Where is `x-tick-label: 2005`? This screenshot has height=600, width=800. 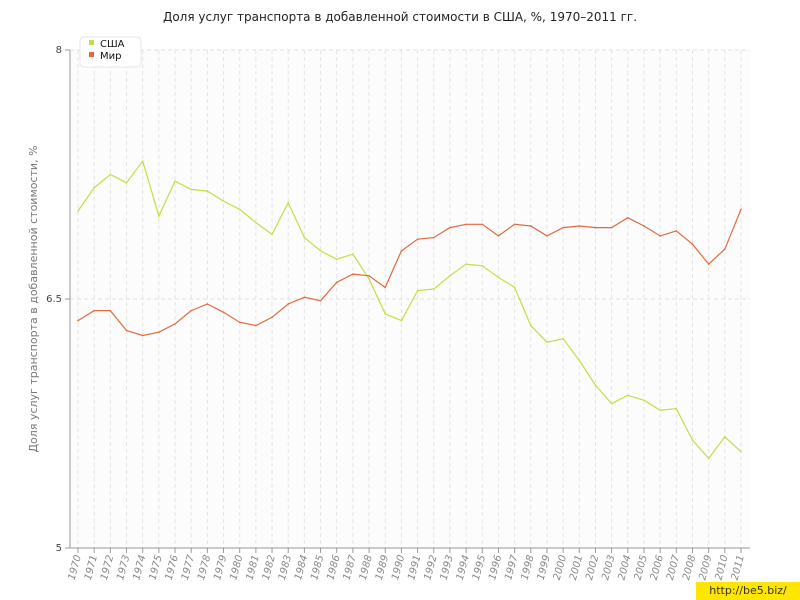
x-tick-label: 2005 is located at coordinates (641, 567).